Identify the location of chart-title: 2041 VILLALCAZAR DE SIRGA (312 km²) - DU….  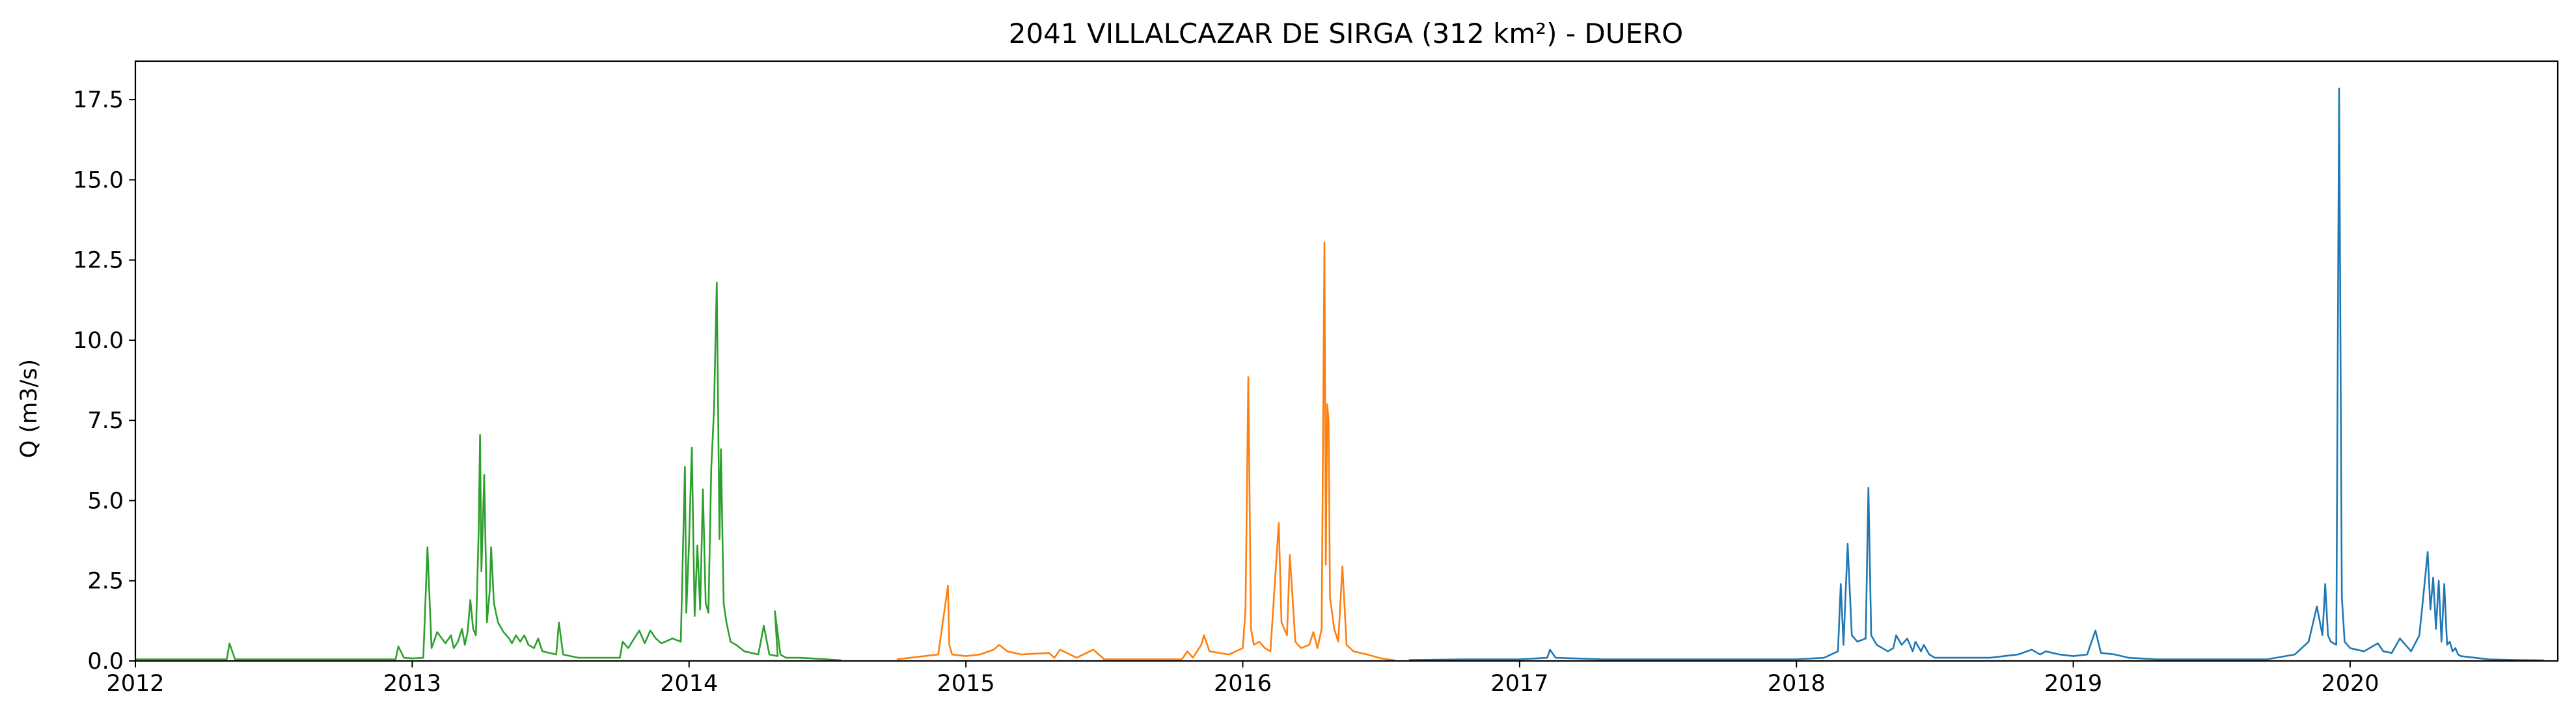
(1347, 33).